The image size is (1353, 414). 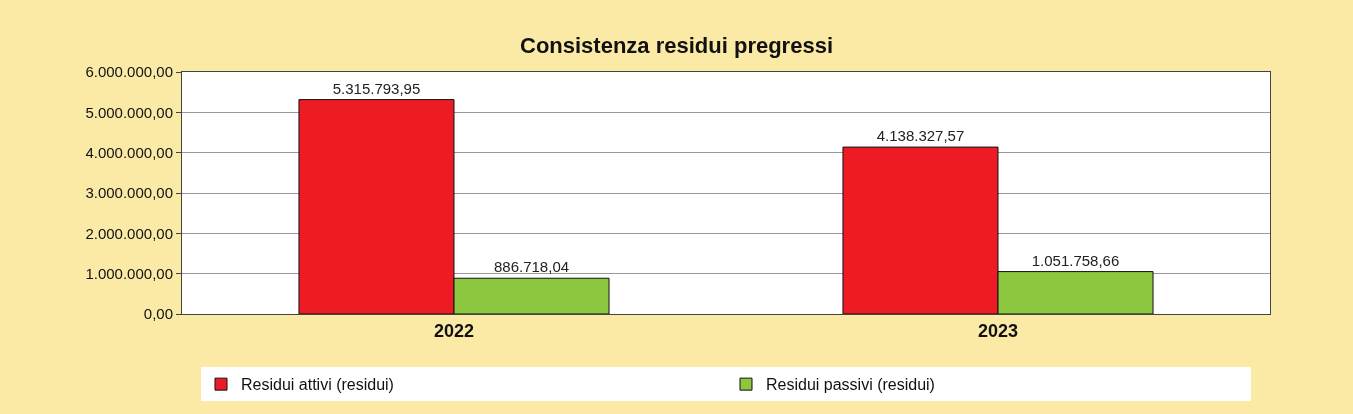 What do you see at coordinates (998, 330) in the screenshot?
I see `x-tick-label: 2023` at bounding box center [998, 330].